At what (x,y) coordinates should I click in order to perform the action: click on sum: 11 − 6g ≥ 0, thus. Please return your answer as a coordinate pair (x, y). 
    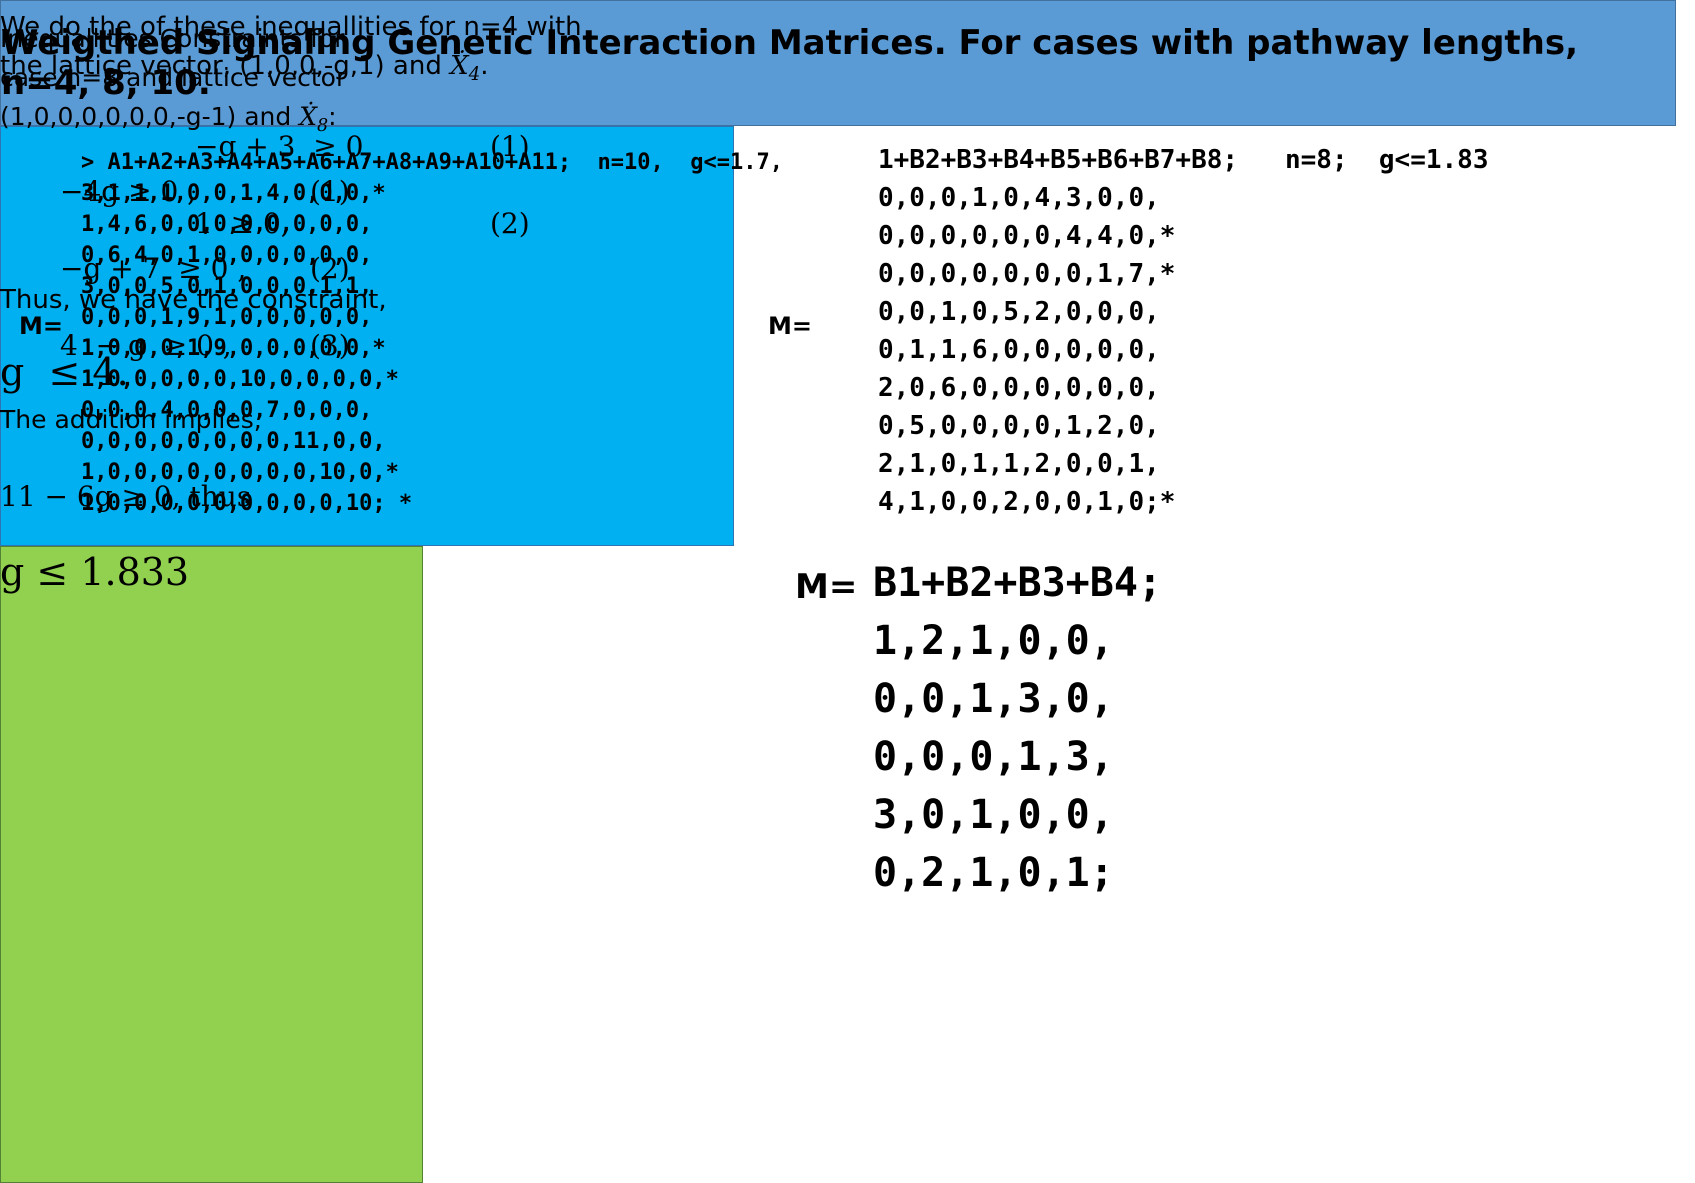
    Looking at the image, I should click on (126, 496).